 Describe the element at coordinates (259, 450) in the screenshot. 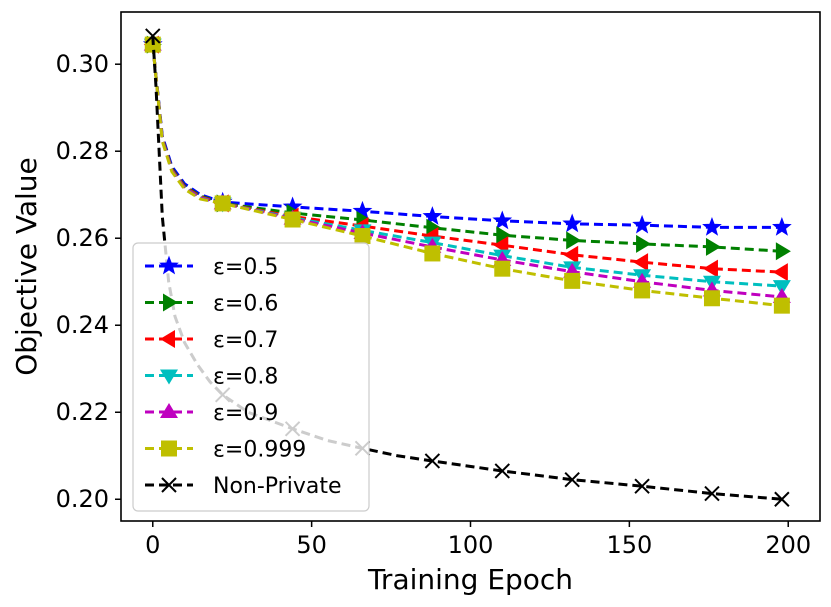

I see `legend-label: ε=0.999` at that location.